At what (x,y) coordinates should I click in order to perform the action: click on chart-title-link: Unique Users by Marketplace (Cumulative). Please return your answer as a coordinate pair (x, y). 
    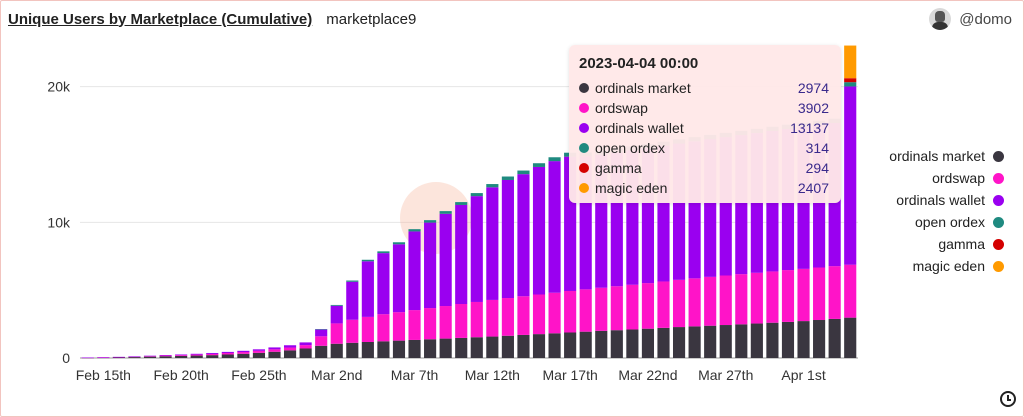
    Looking at the image, I should click on (160, 19).